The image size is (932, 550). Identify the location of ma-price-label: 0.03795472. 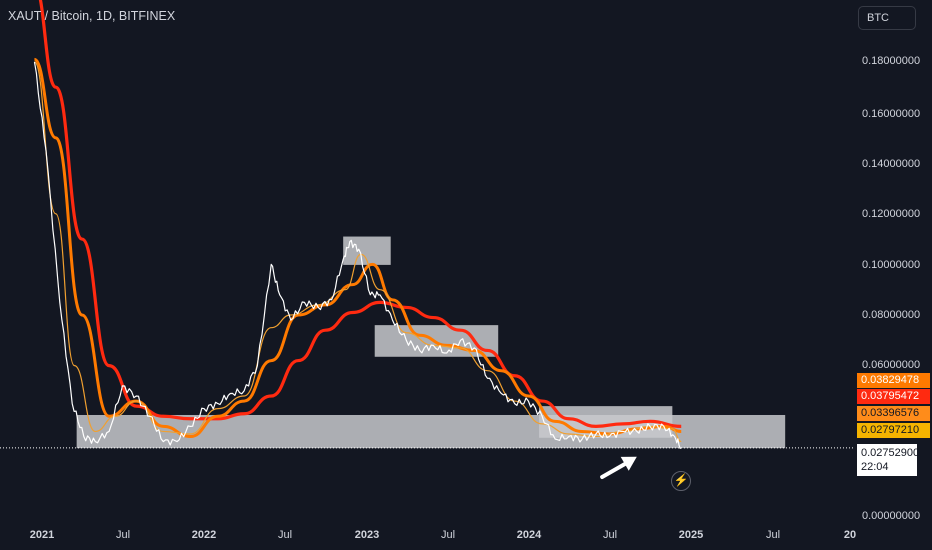
(893, 396).